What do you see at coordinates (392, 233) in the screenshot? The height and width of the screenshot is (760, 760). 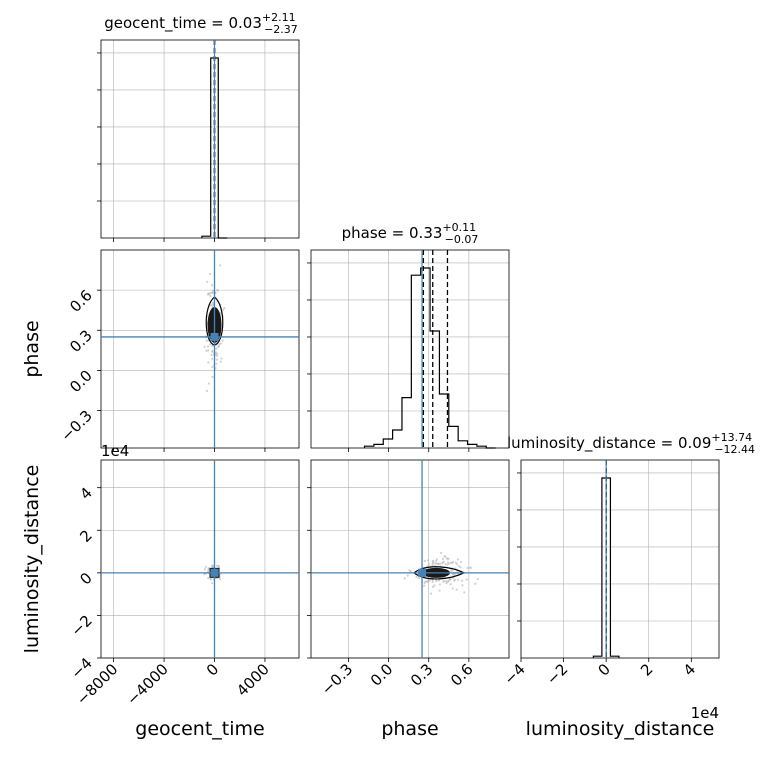 I see `title-text: phase = 0.33` at bounding box center [392, 233].